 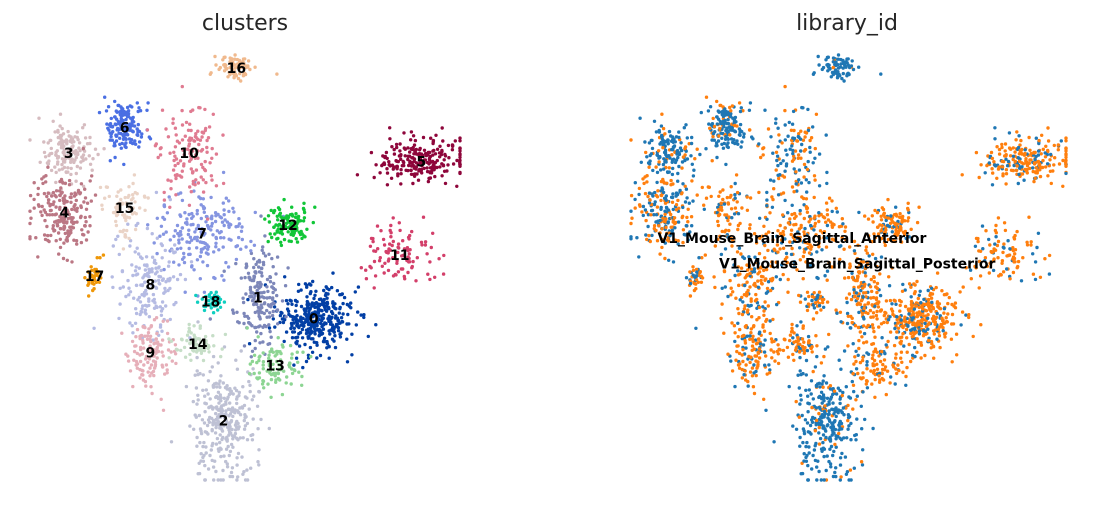 What do you see at coordinates (129, 195) in the screenshot?
I see `cluster-15-point` at bounding box center [129, 195].